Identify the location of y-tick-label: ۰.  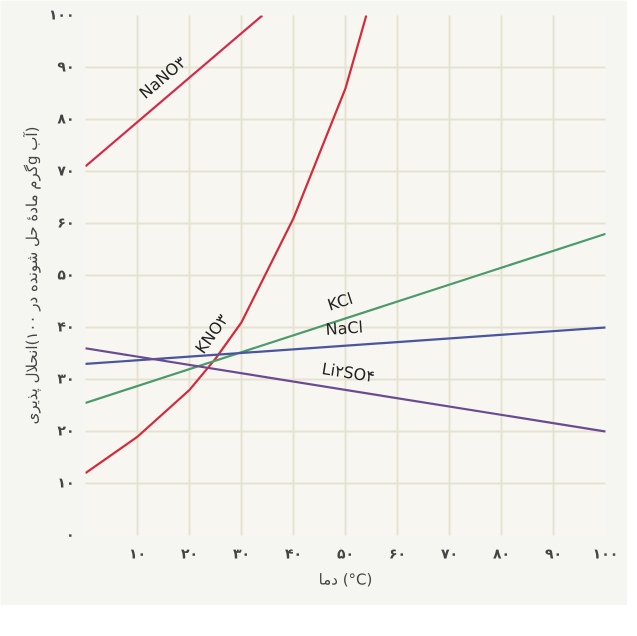
(70, 536).